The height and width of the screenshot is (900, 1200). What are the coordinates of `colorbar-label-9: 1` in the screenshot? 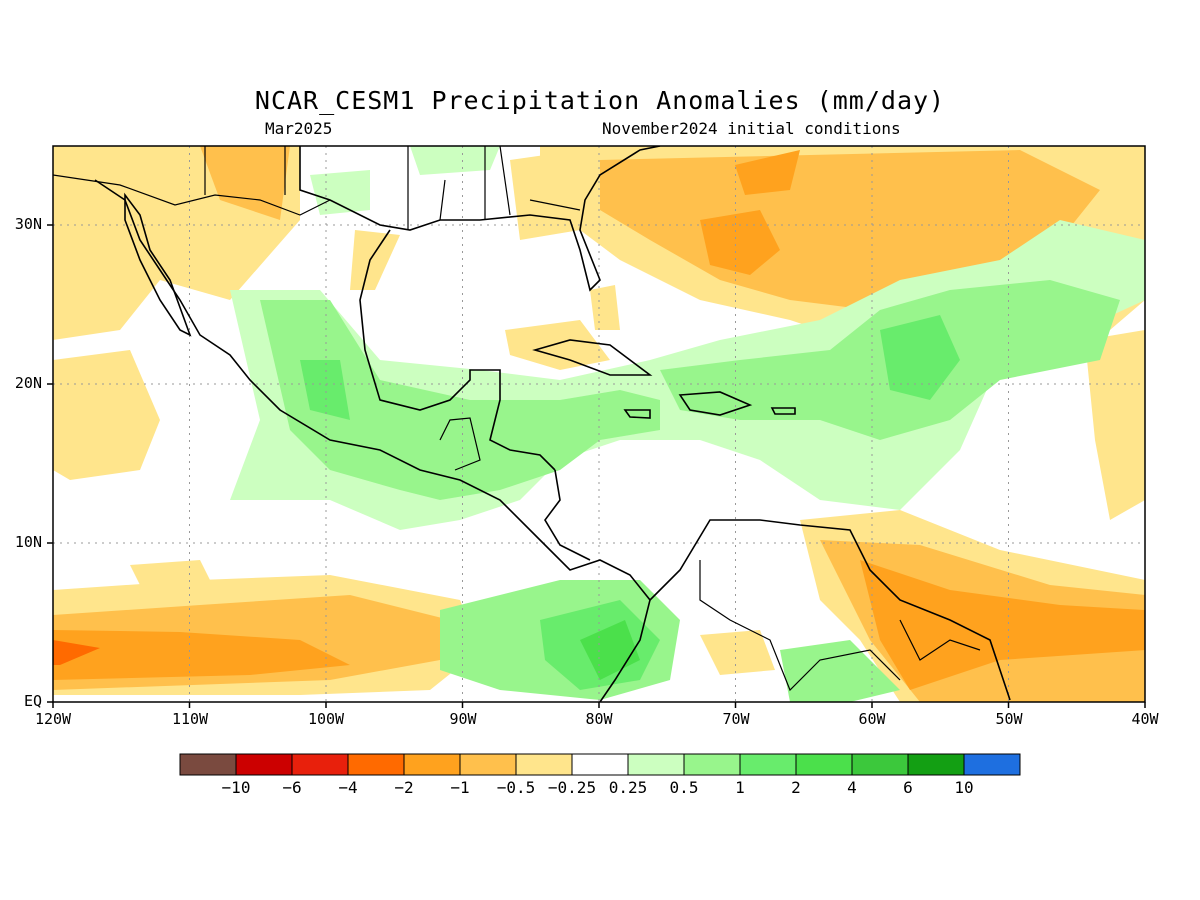 It's located at (740, 787).